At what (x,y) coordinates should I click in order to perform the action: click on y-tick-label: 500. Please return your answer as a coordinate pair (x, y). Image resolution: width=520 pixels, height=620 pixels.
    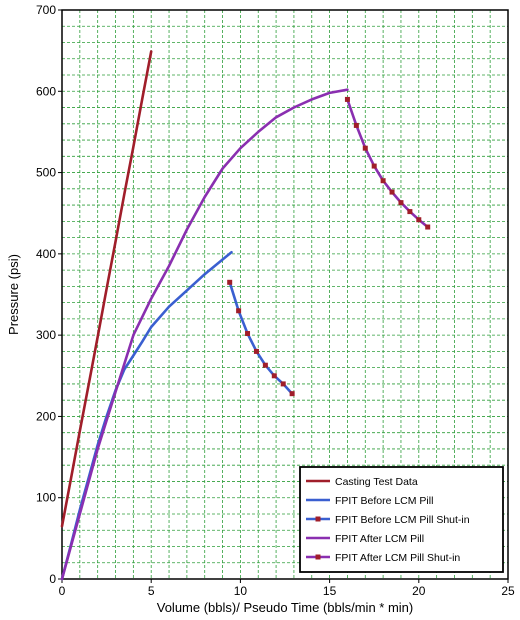
    Looking at the image, I should click on (46, 173).